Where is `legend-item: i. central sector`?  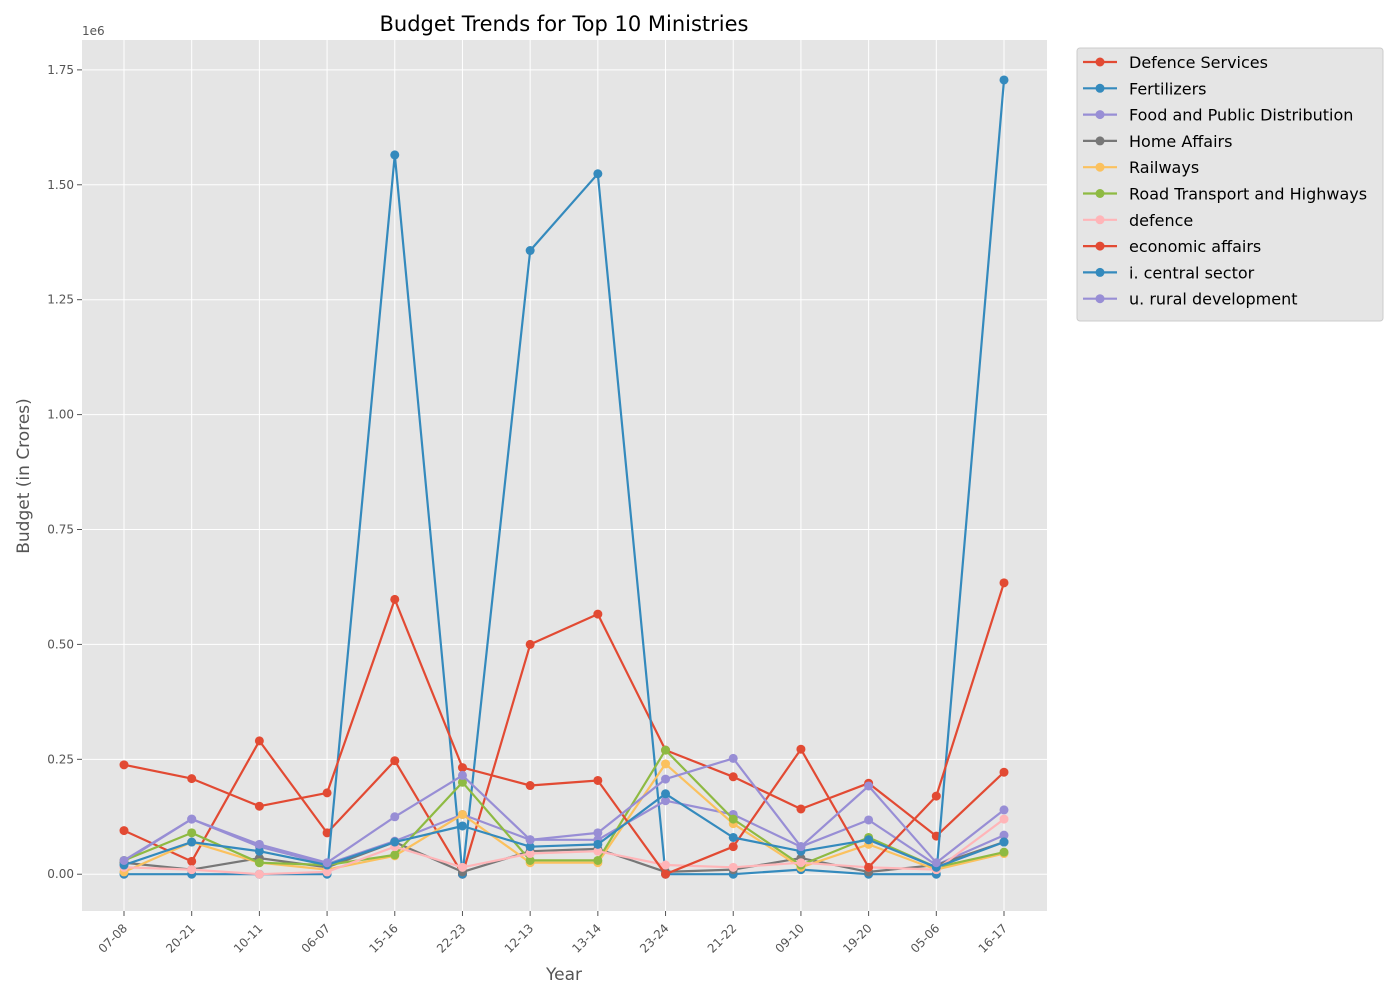 legend-item: i. central sector is located at coordinates (1169, 272).